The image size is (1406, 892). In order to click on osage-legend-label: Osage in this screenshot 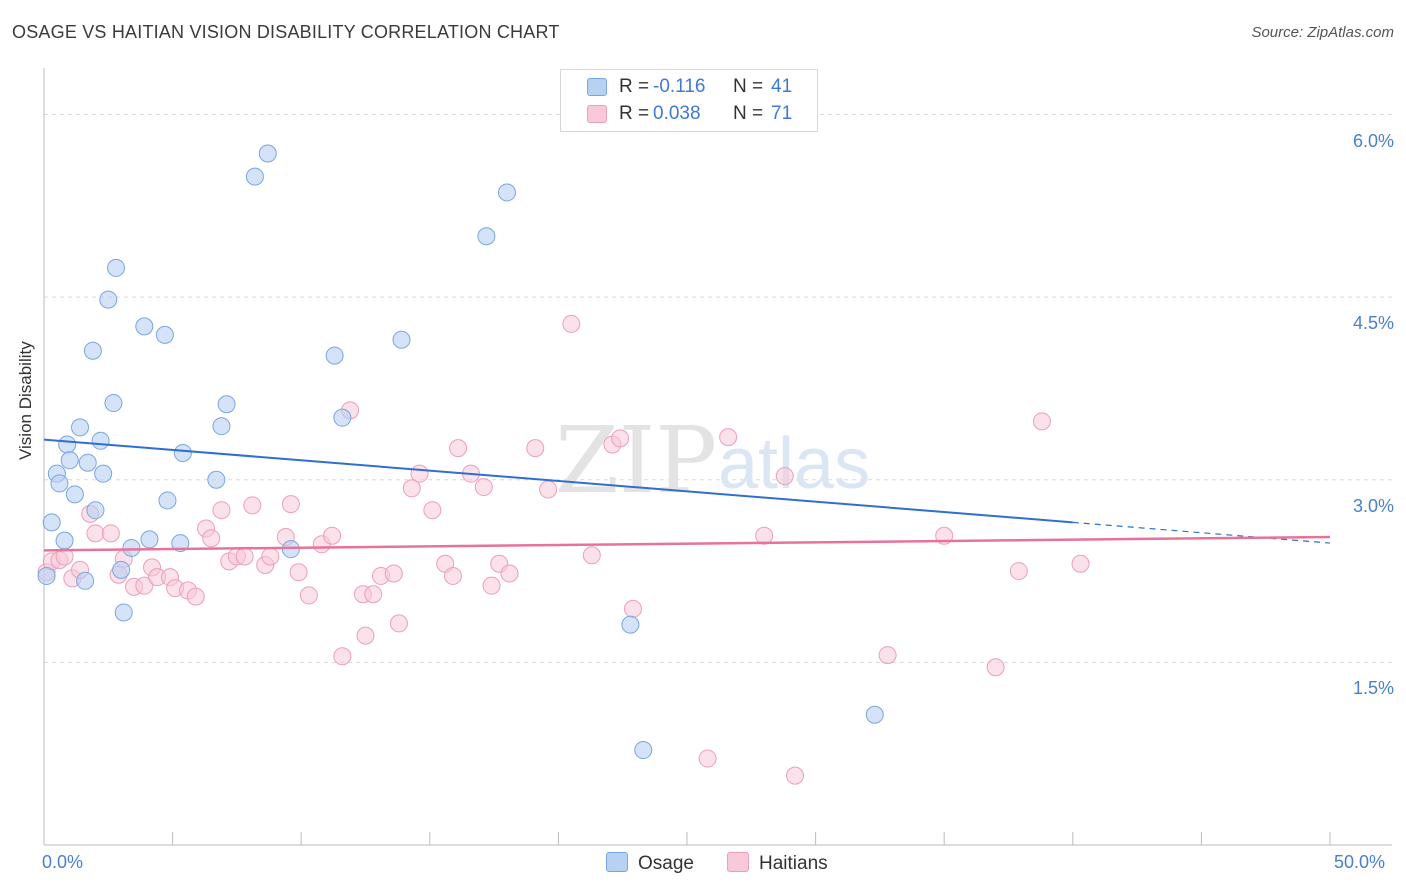, I will do `click(666, 863)`.